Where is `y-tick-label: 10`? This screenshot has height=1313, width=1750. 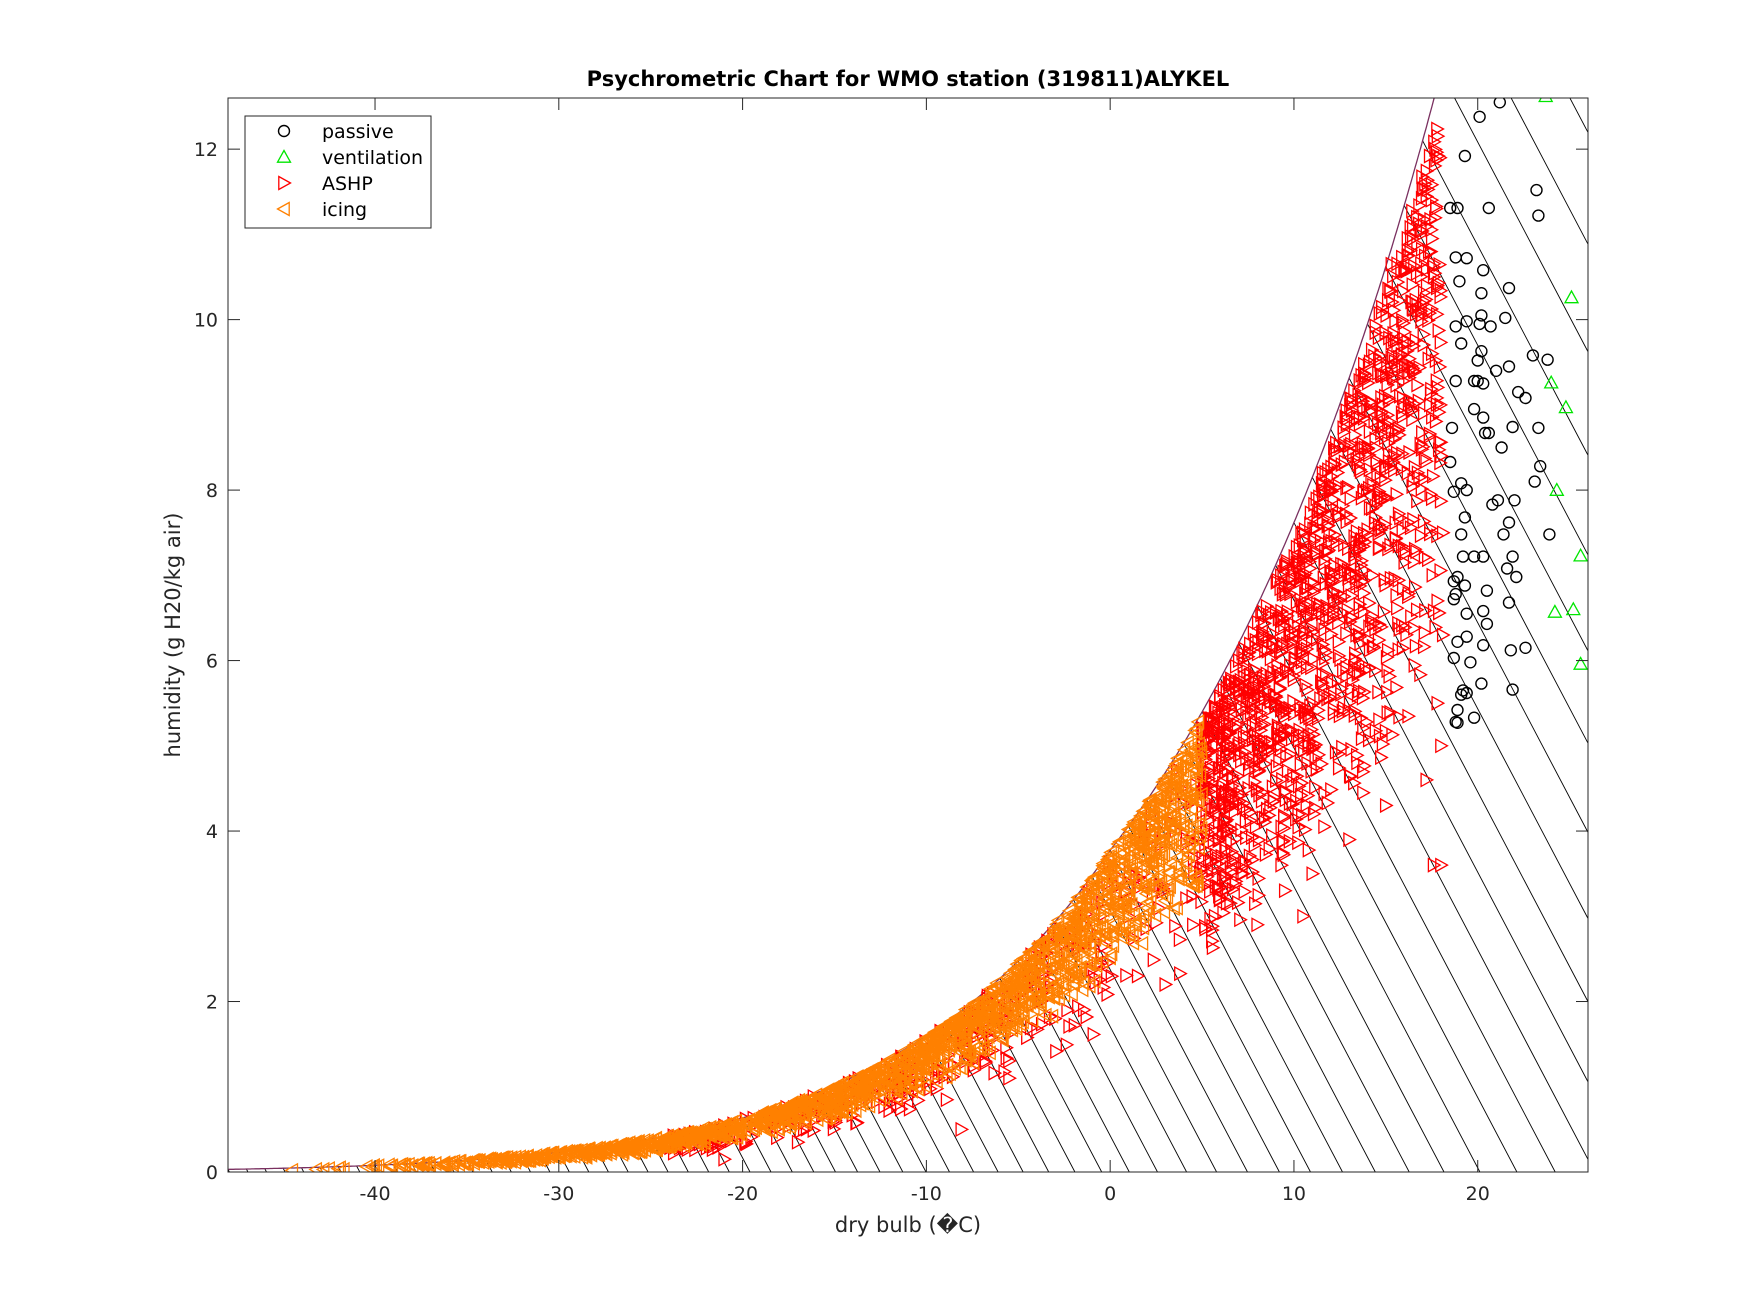
y-tick-label: 10 is located at coordinates (206, 321).